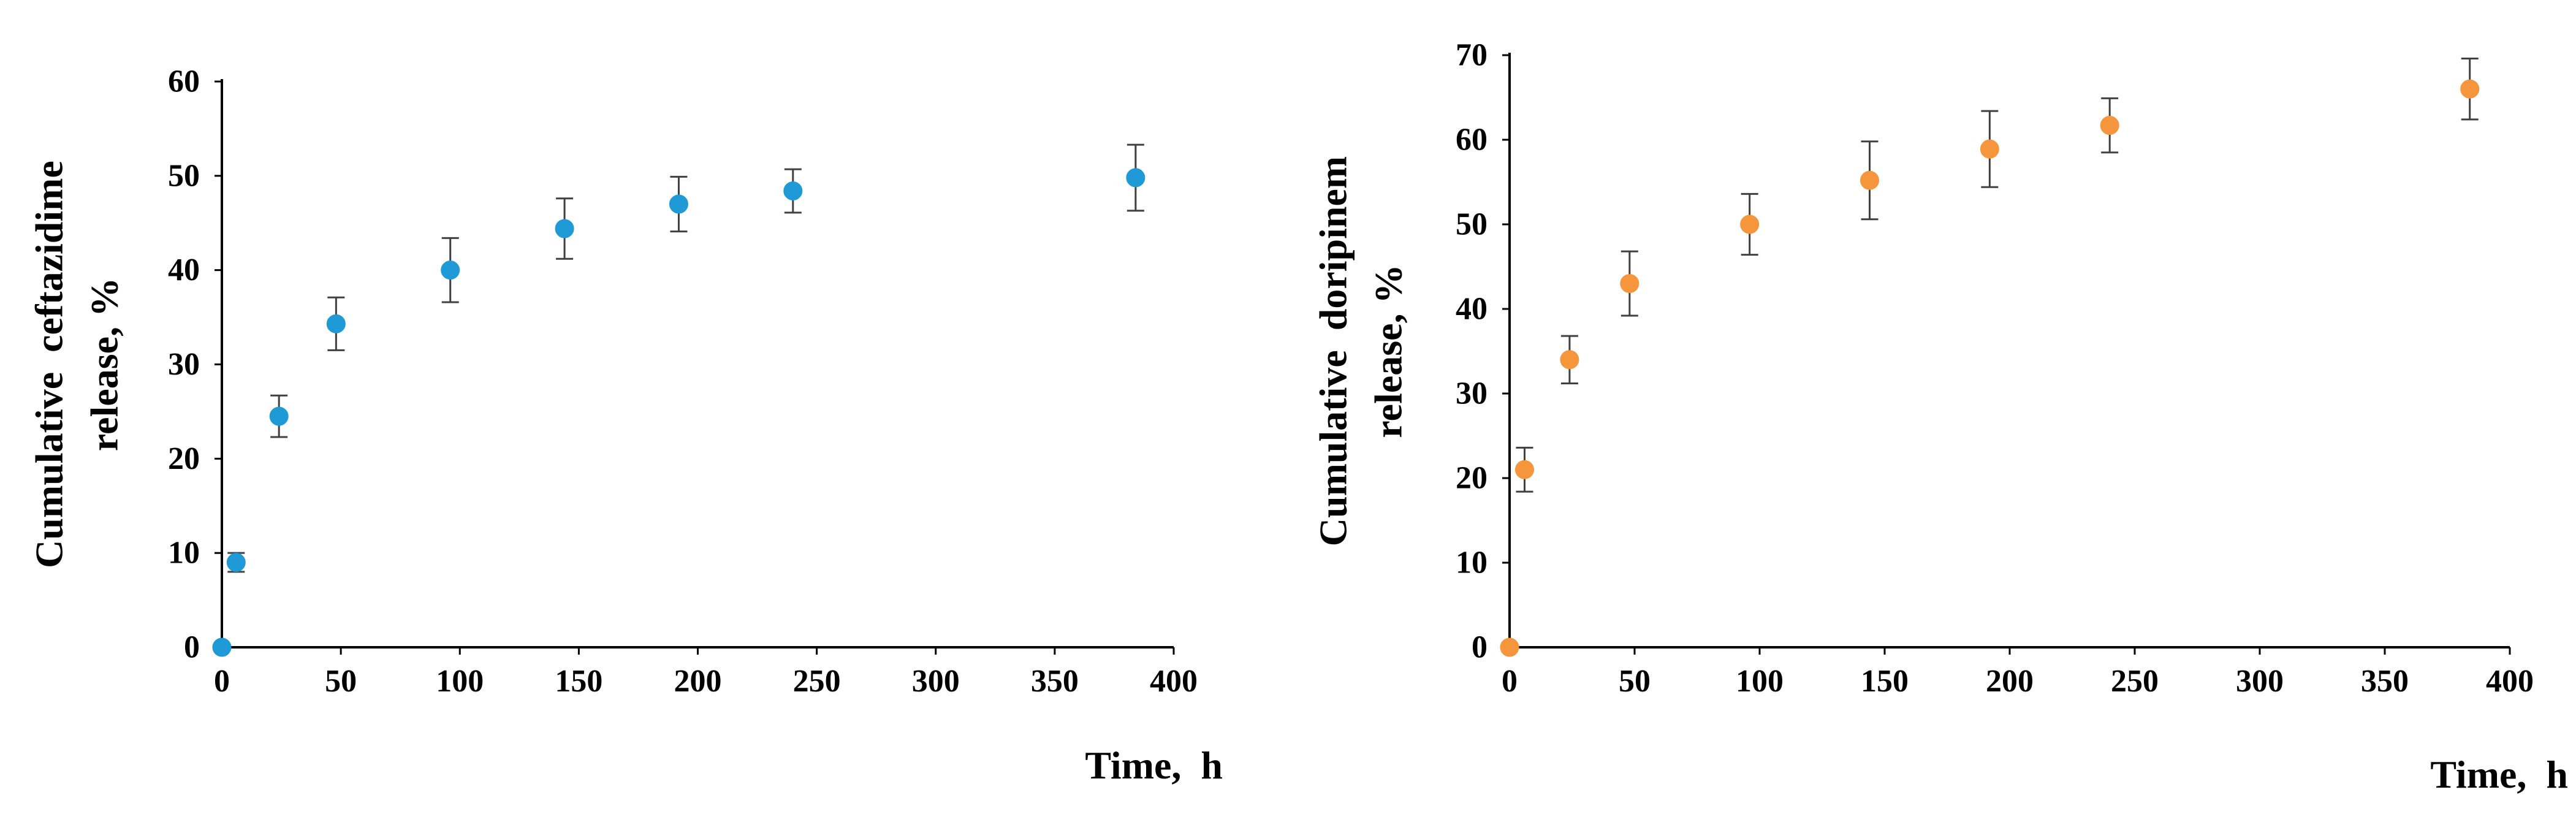  I want to click on left-chart-x-tick-label: 200, so click(698, 681).